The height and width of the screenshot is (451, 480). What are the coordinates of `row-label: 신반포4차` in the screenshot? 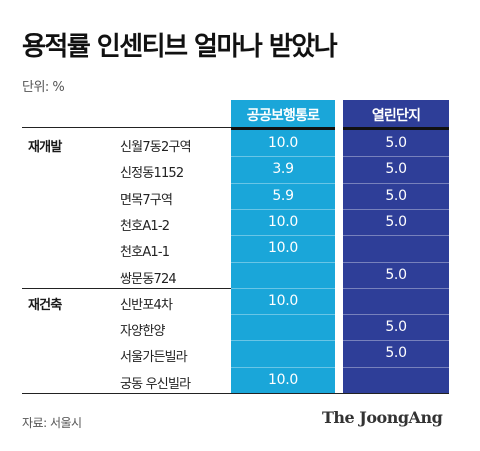 It's located at (146, 305).